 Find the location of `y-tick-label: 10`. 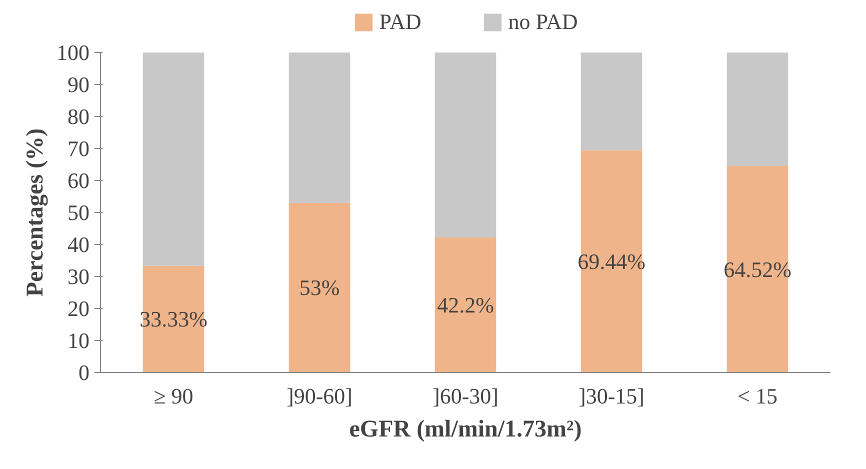

y-tick-label: 10 is located at coordinates (79, 340).